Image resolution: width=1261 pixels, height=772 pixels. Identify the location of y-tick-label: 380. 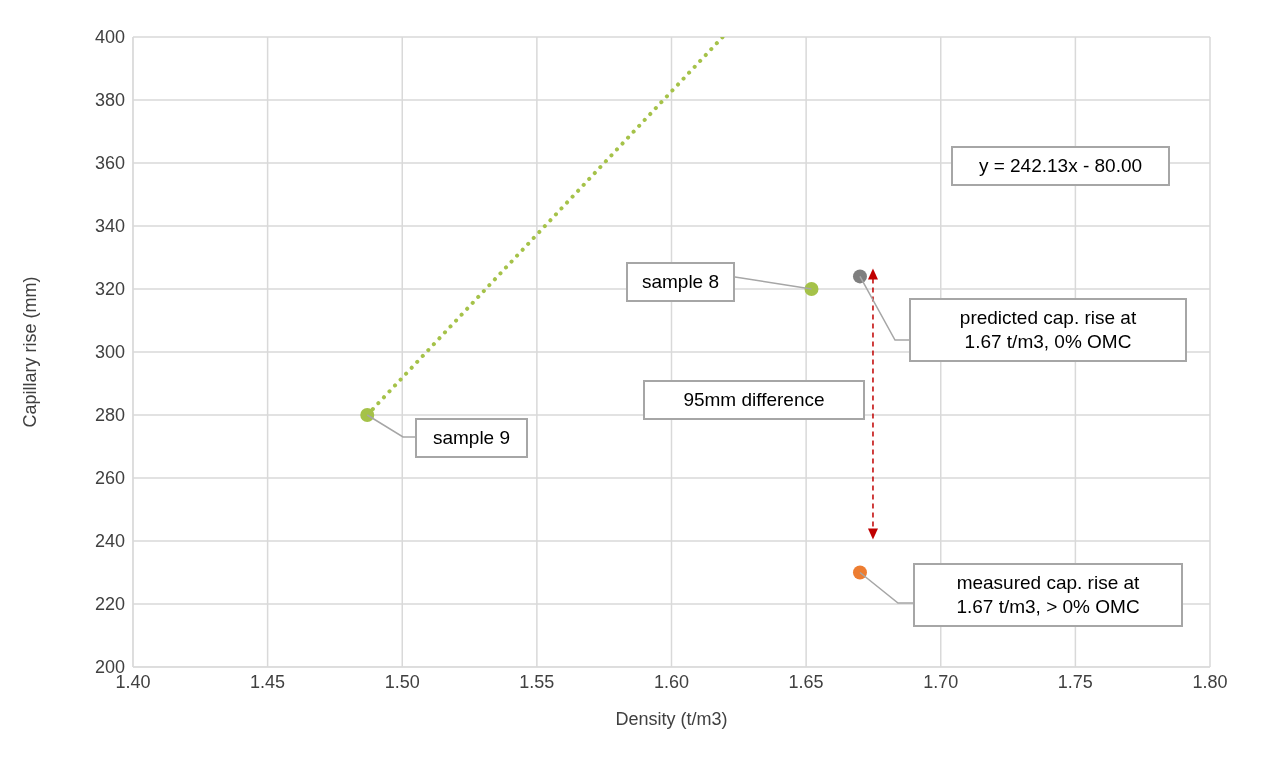
(109, 100).